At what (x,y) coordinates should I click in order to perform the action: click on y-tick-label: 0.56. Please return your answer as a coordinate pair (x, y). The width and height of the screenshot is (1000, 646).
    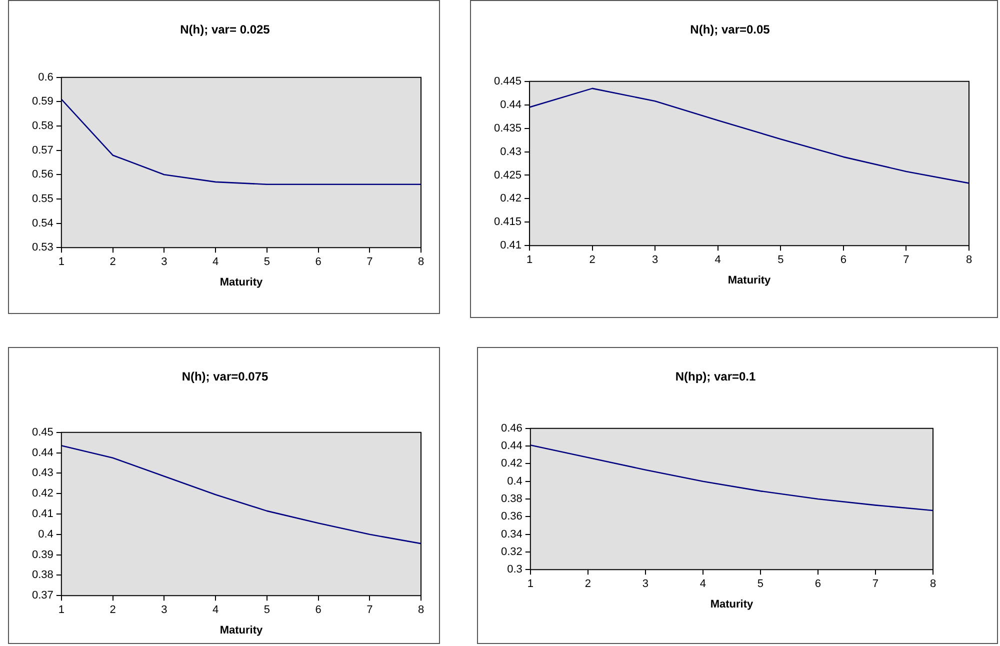
    Looking at the image, I should click on (43, 174).